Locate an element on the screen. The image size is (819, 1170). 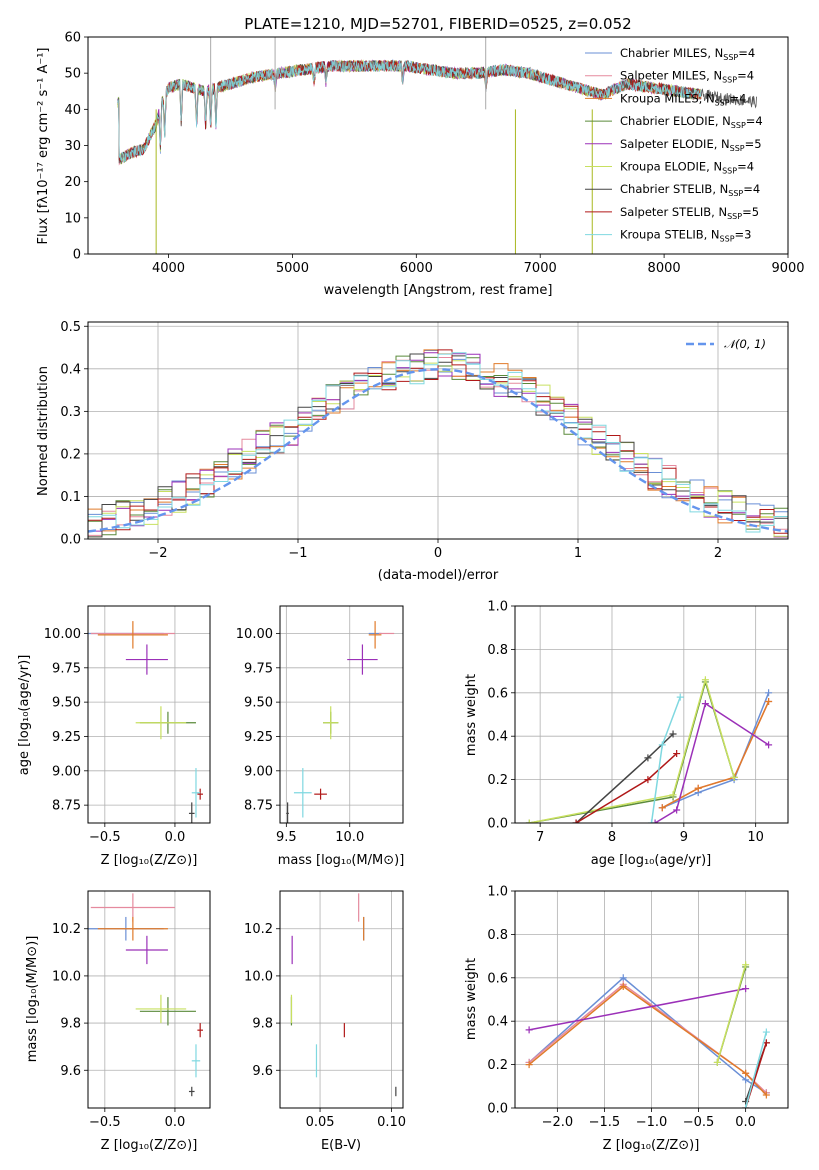
x-tick-label: 0.0 is located at coordinates (175, 1122).